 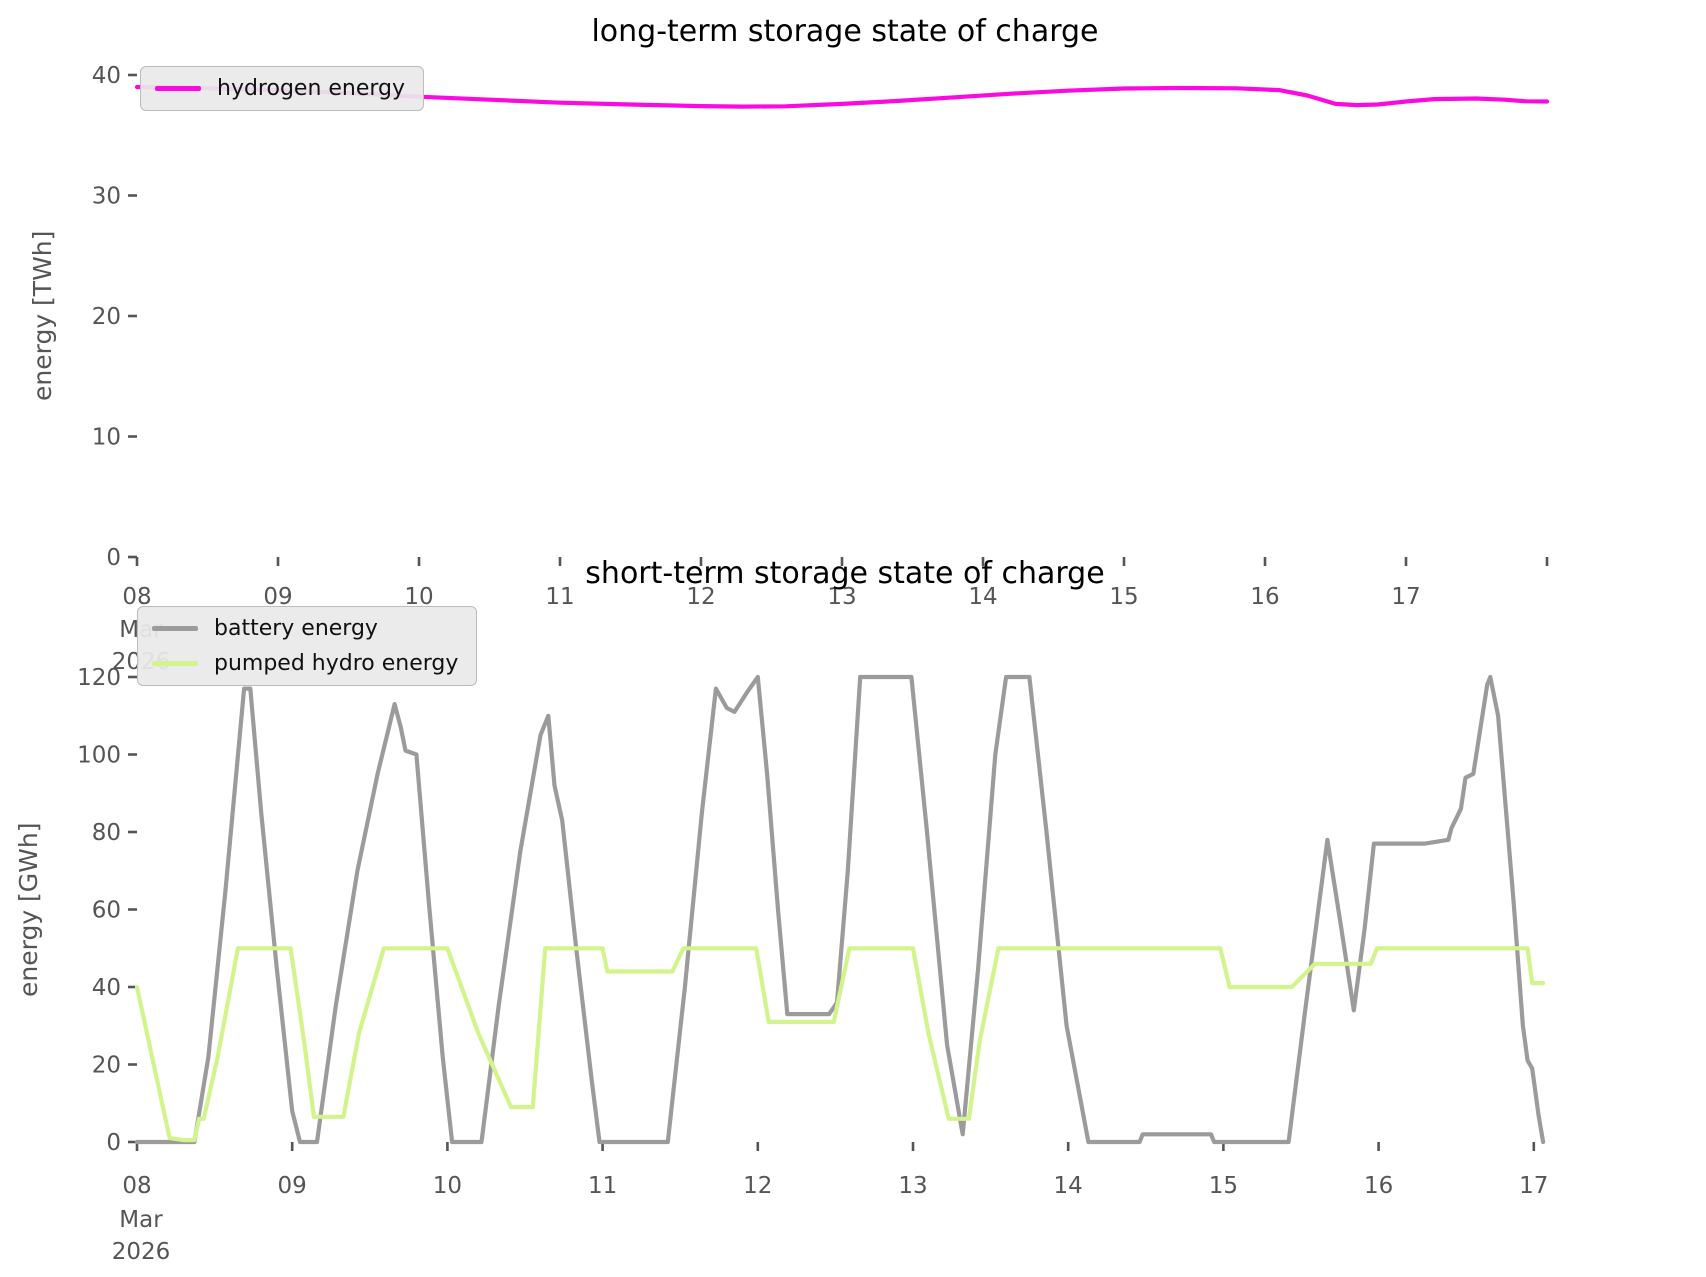 What do you see at coordinates (336, 663) in the screenshot?
I see `legend-label-pumped-hydro: pumped hydro energy` at bounding box center [336, 663].